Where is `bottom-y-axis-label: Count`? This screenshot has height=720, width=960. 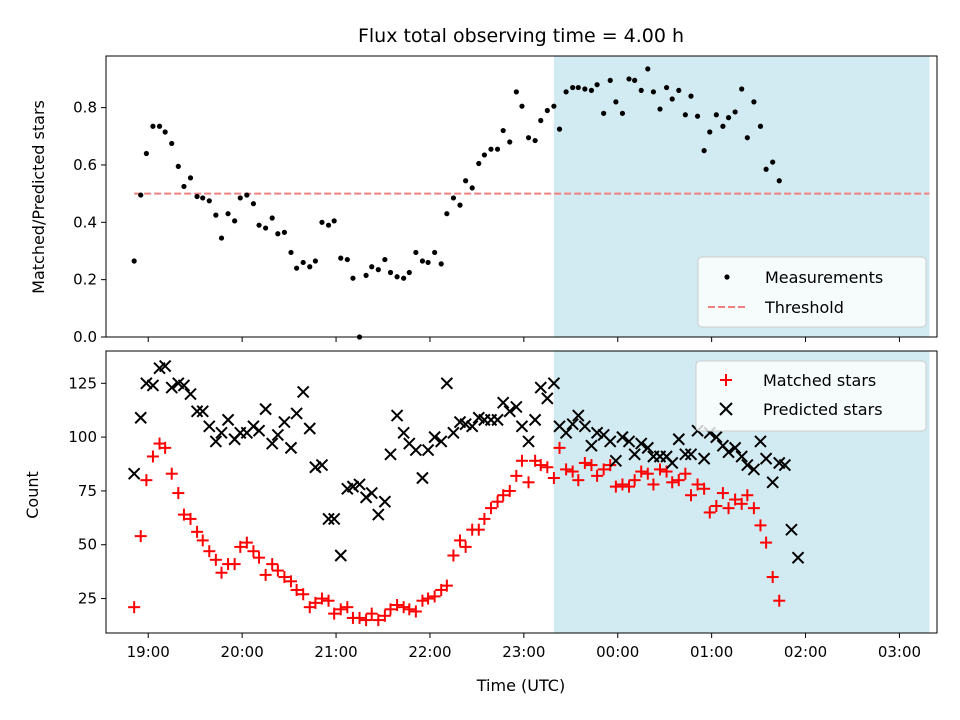 bottom-y-axis-label: Count is located at coordinates (32, 495).